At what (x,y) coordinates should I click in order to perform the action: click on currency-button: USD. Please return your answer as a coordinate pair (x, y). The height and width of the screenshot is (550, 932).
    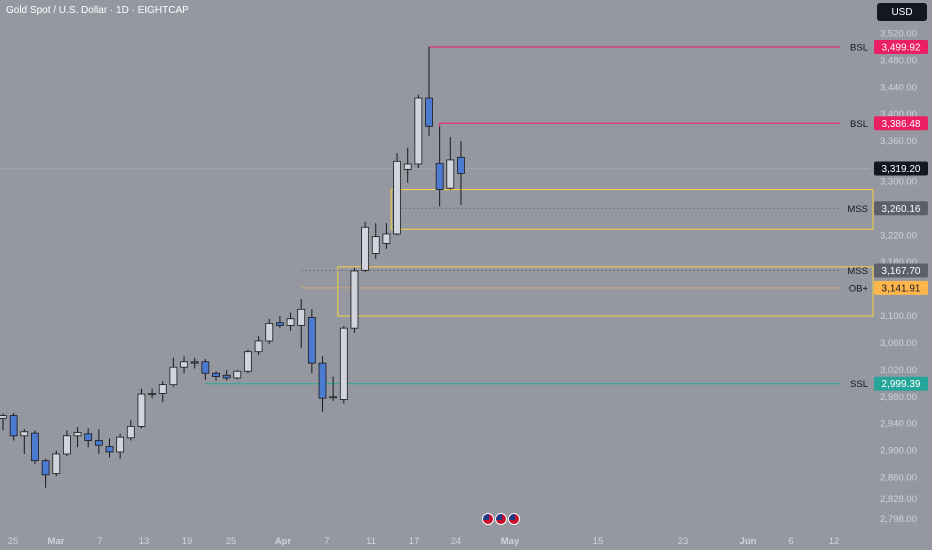
    Looking at the image, I should click on (902, 12).